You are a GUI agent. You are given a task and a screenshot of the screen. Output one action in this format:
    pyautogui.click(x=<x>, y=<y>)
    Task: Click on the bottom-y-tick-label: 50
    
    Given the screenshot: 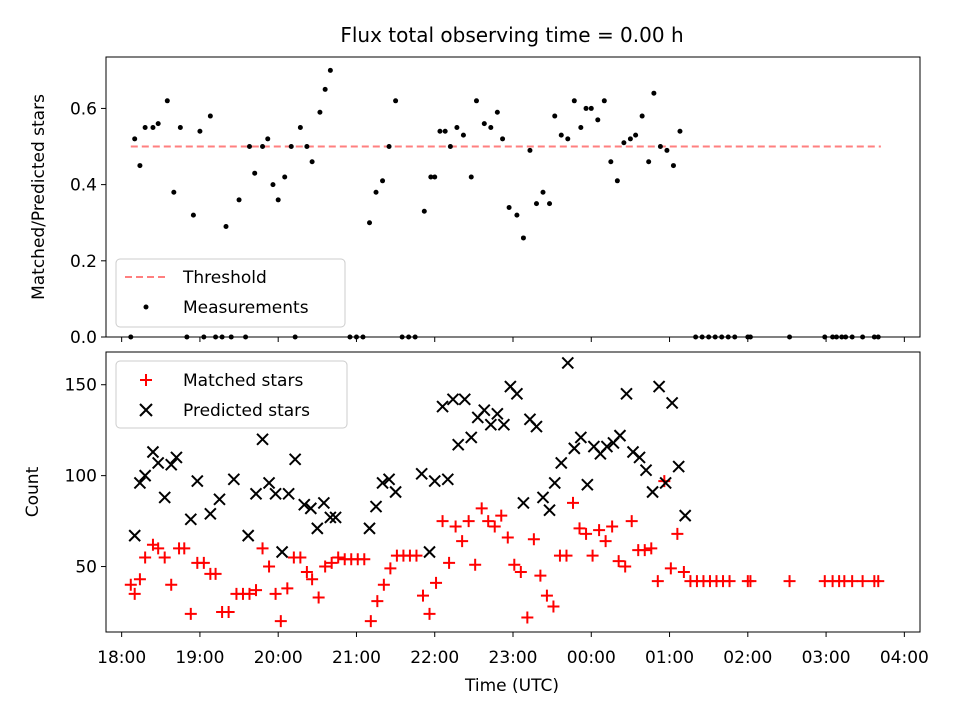 What is the action you would take?
    pyautogui.click(x=86, y=568)
    